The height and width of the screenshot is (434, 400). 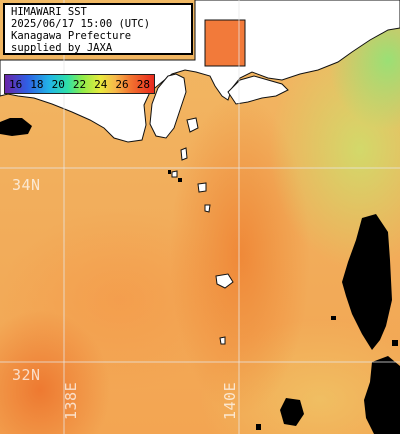 What do you see at coordinates (207, 208) in the screenshot?
I see `land-mikura` at bounding box center [207, 208].